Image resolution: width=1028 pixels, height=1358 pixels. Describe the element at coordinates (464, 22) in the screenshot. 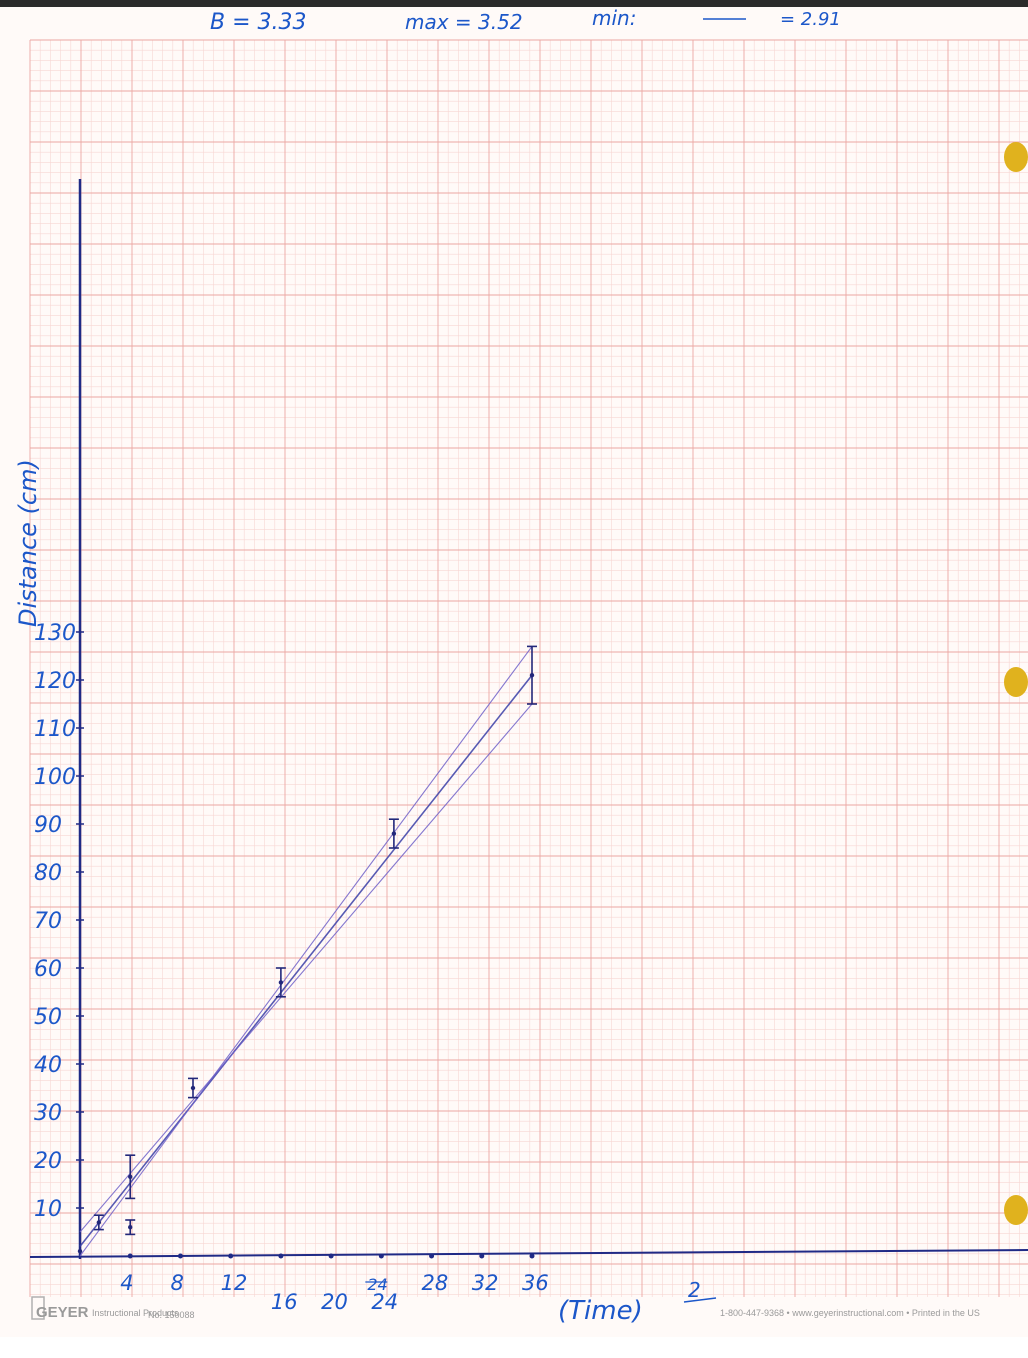

I see `header-max-label: max = 3.52` at that location.